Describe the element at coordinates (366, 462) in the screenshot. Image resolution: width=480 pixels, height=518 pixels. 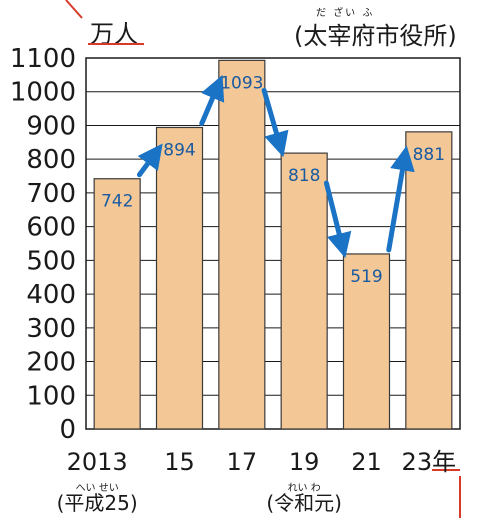
I see `x-tick-label: 21` at that location.